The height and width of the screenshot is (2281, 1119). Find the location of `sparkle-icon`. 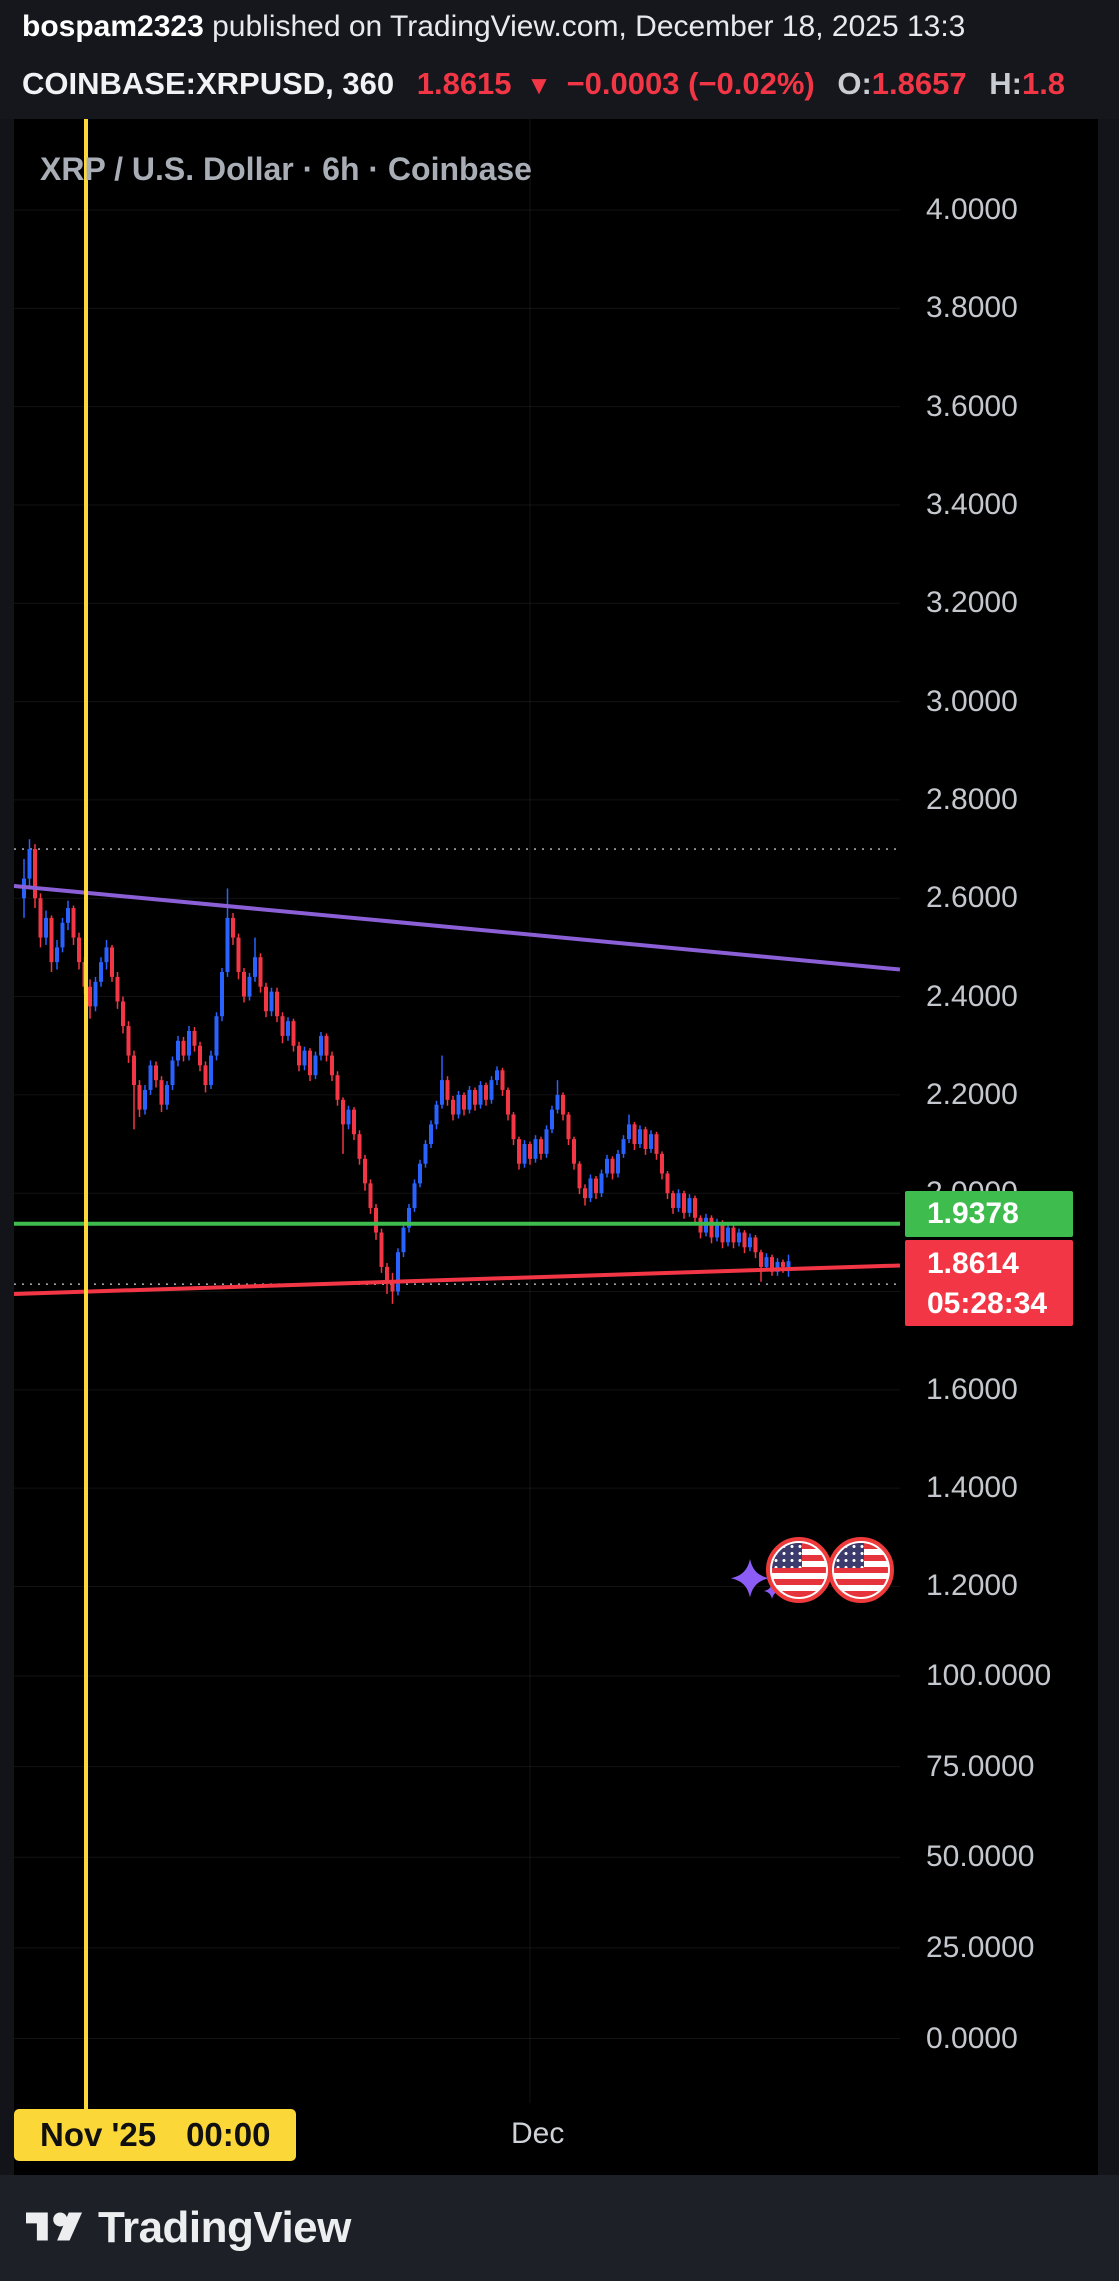

sparkle-icon is located at coordinates (755, 1579).